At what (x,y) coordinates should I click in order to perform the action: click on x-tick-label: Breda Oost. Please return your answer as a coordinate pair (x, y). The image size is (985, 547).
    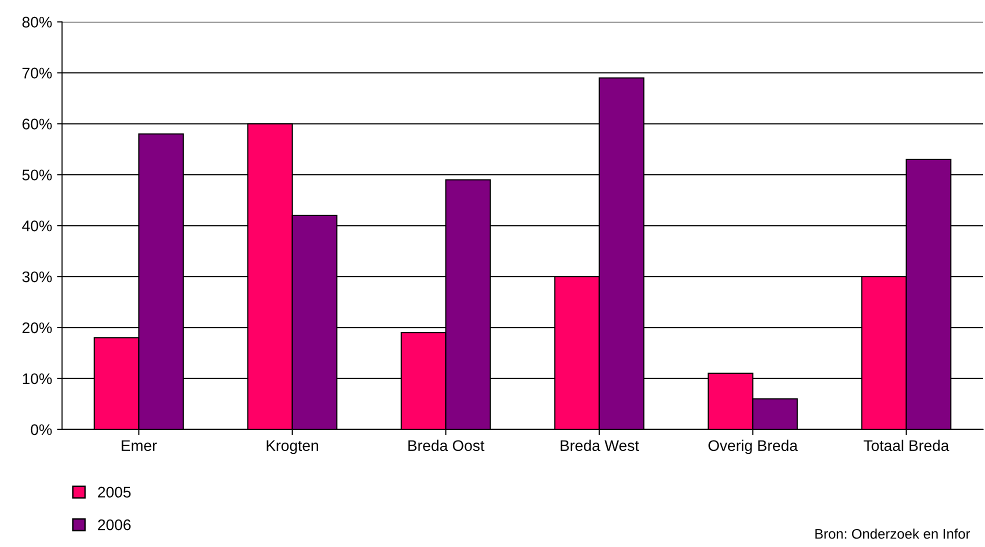
    Looking at the image, I should click on (446, 446).